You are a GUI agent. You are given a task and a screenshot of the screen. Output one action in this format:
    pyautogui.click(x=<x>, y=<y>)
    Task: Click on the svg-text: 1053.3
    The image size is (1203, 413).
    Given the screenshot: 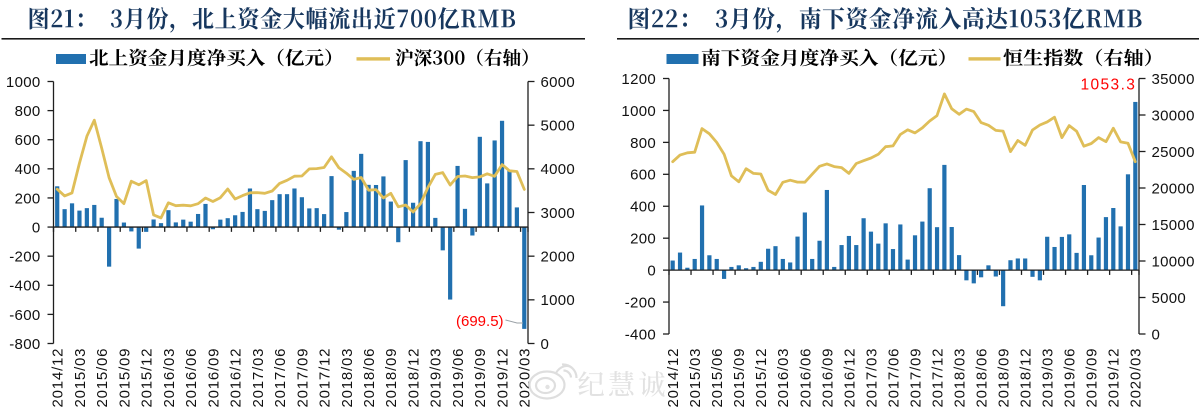 What is the action you would take?
    pyautogui.click(x=1109, y=85)
    